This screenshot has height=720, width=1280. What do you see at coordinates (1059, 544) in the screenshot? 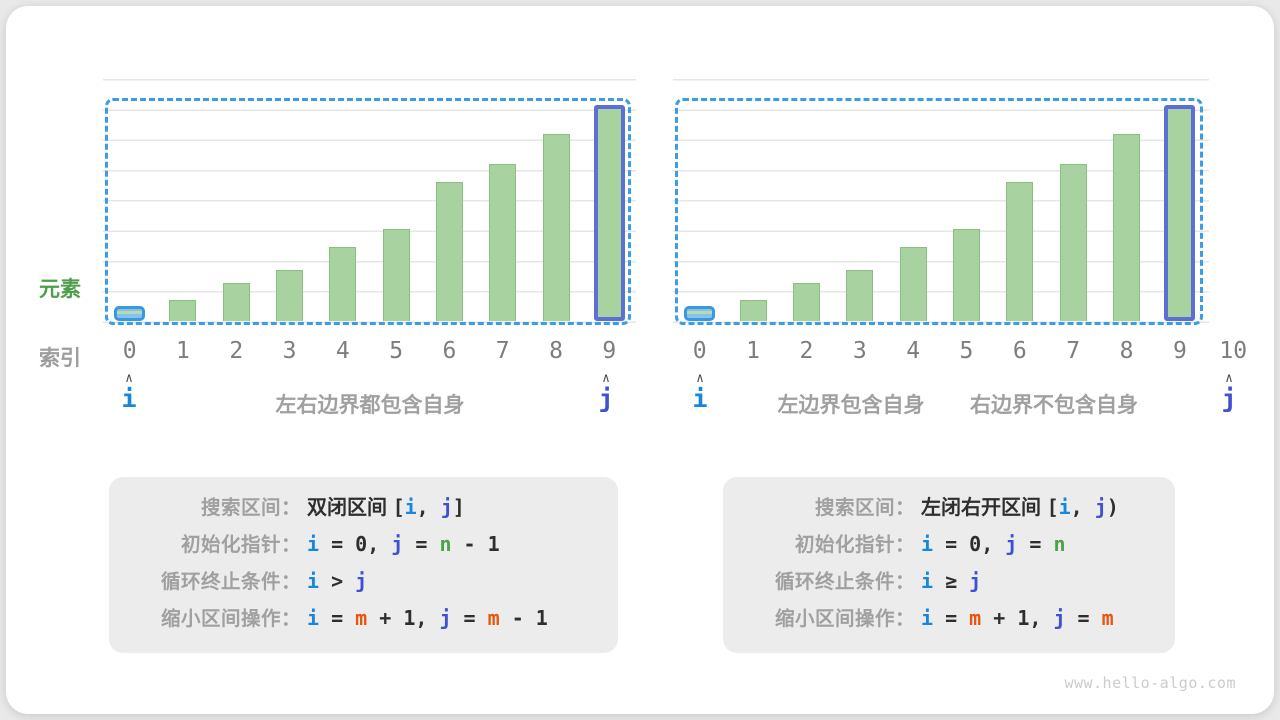
I see `code-segment: n` at bounding box center [1059, 544].